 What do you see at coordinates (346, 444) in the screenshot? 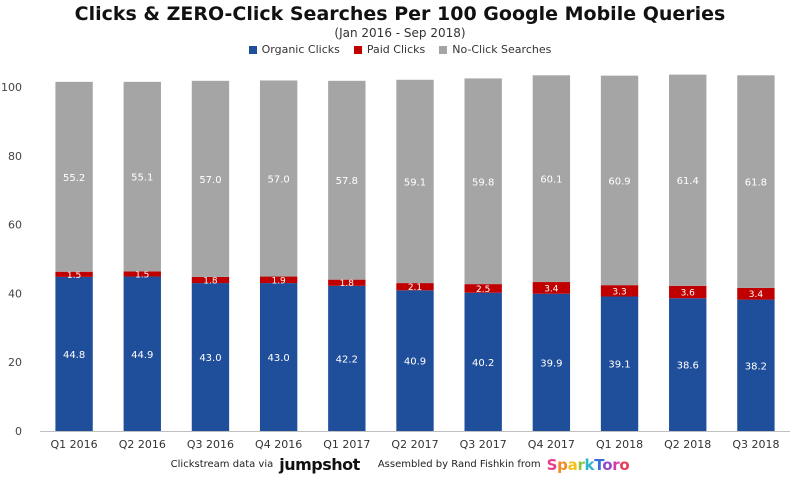
I see `x-tick-label: Q1 2017` at bounding box center [346, 444].